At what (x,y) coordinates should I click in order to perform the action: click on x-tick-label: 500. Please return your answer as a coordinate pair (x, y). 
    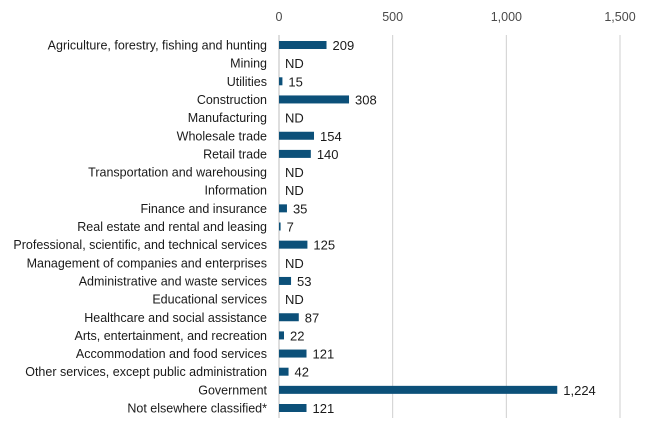
    Looking at the image, I should click on (392, 17).